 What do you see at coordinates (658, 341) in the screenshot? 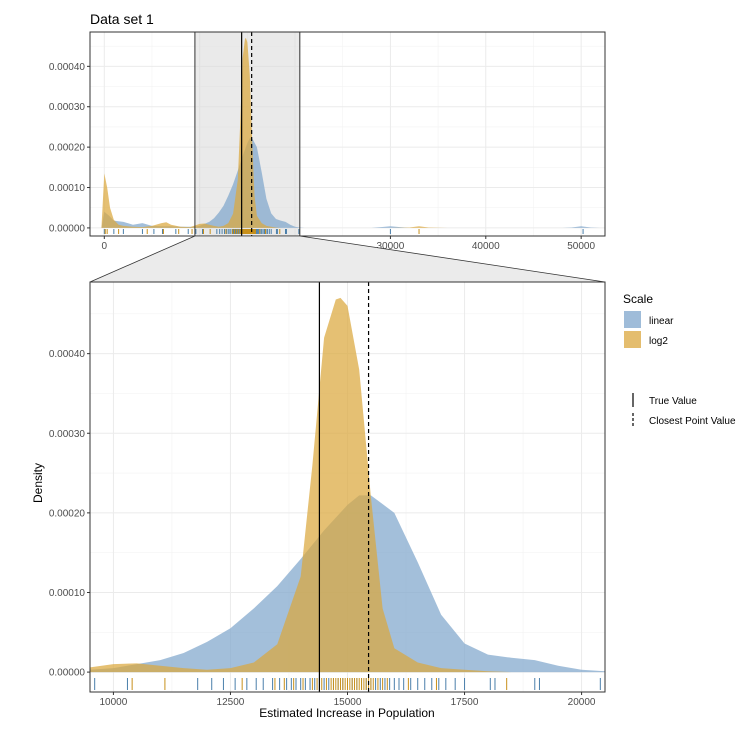
I see `legend-label-log2: log2` at bounding box center [658, 341].